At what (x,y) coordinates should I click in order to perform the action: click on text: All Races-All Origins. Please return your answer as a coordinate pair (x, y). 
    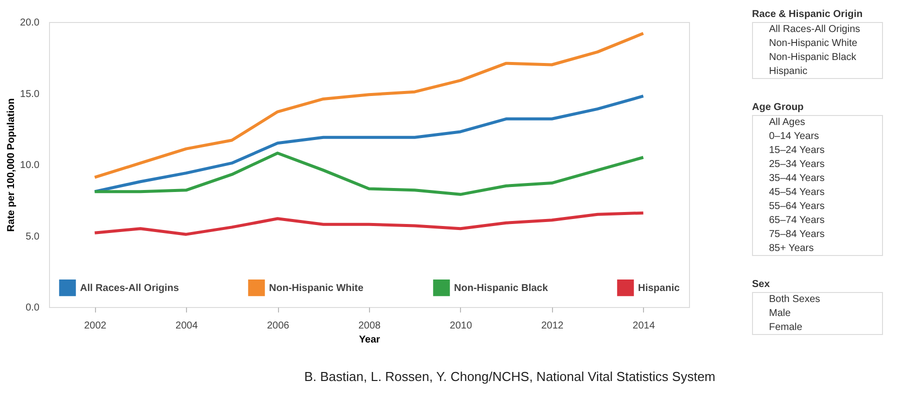
    Looking at the image, I should click on (814, 29).